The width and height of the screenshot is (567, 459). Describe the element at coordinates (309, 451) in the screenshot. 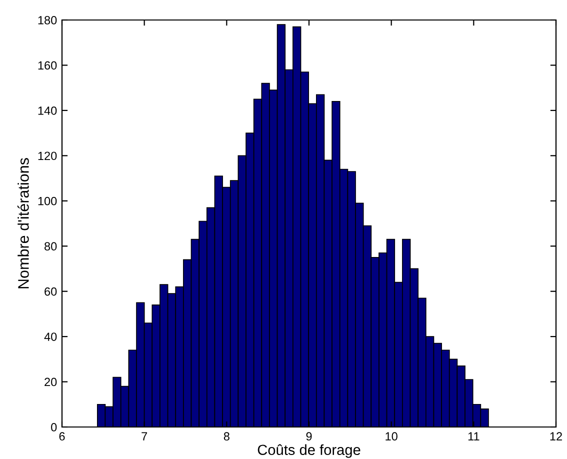

I see `x-axis-title: Coûts de forage` at that location.